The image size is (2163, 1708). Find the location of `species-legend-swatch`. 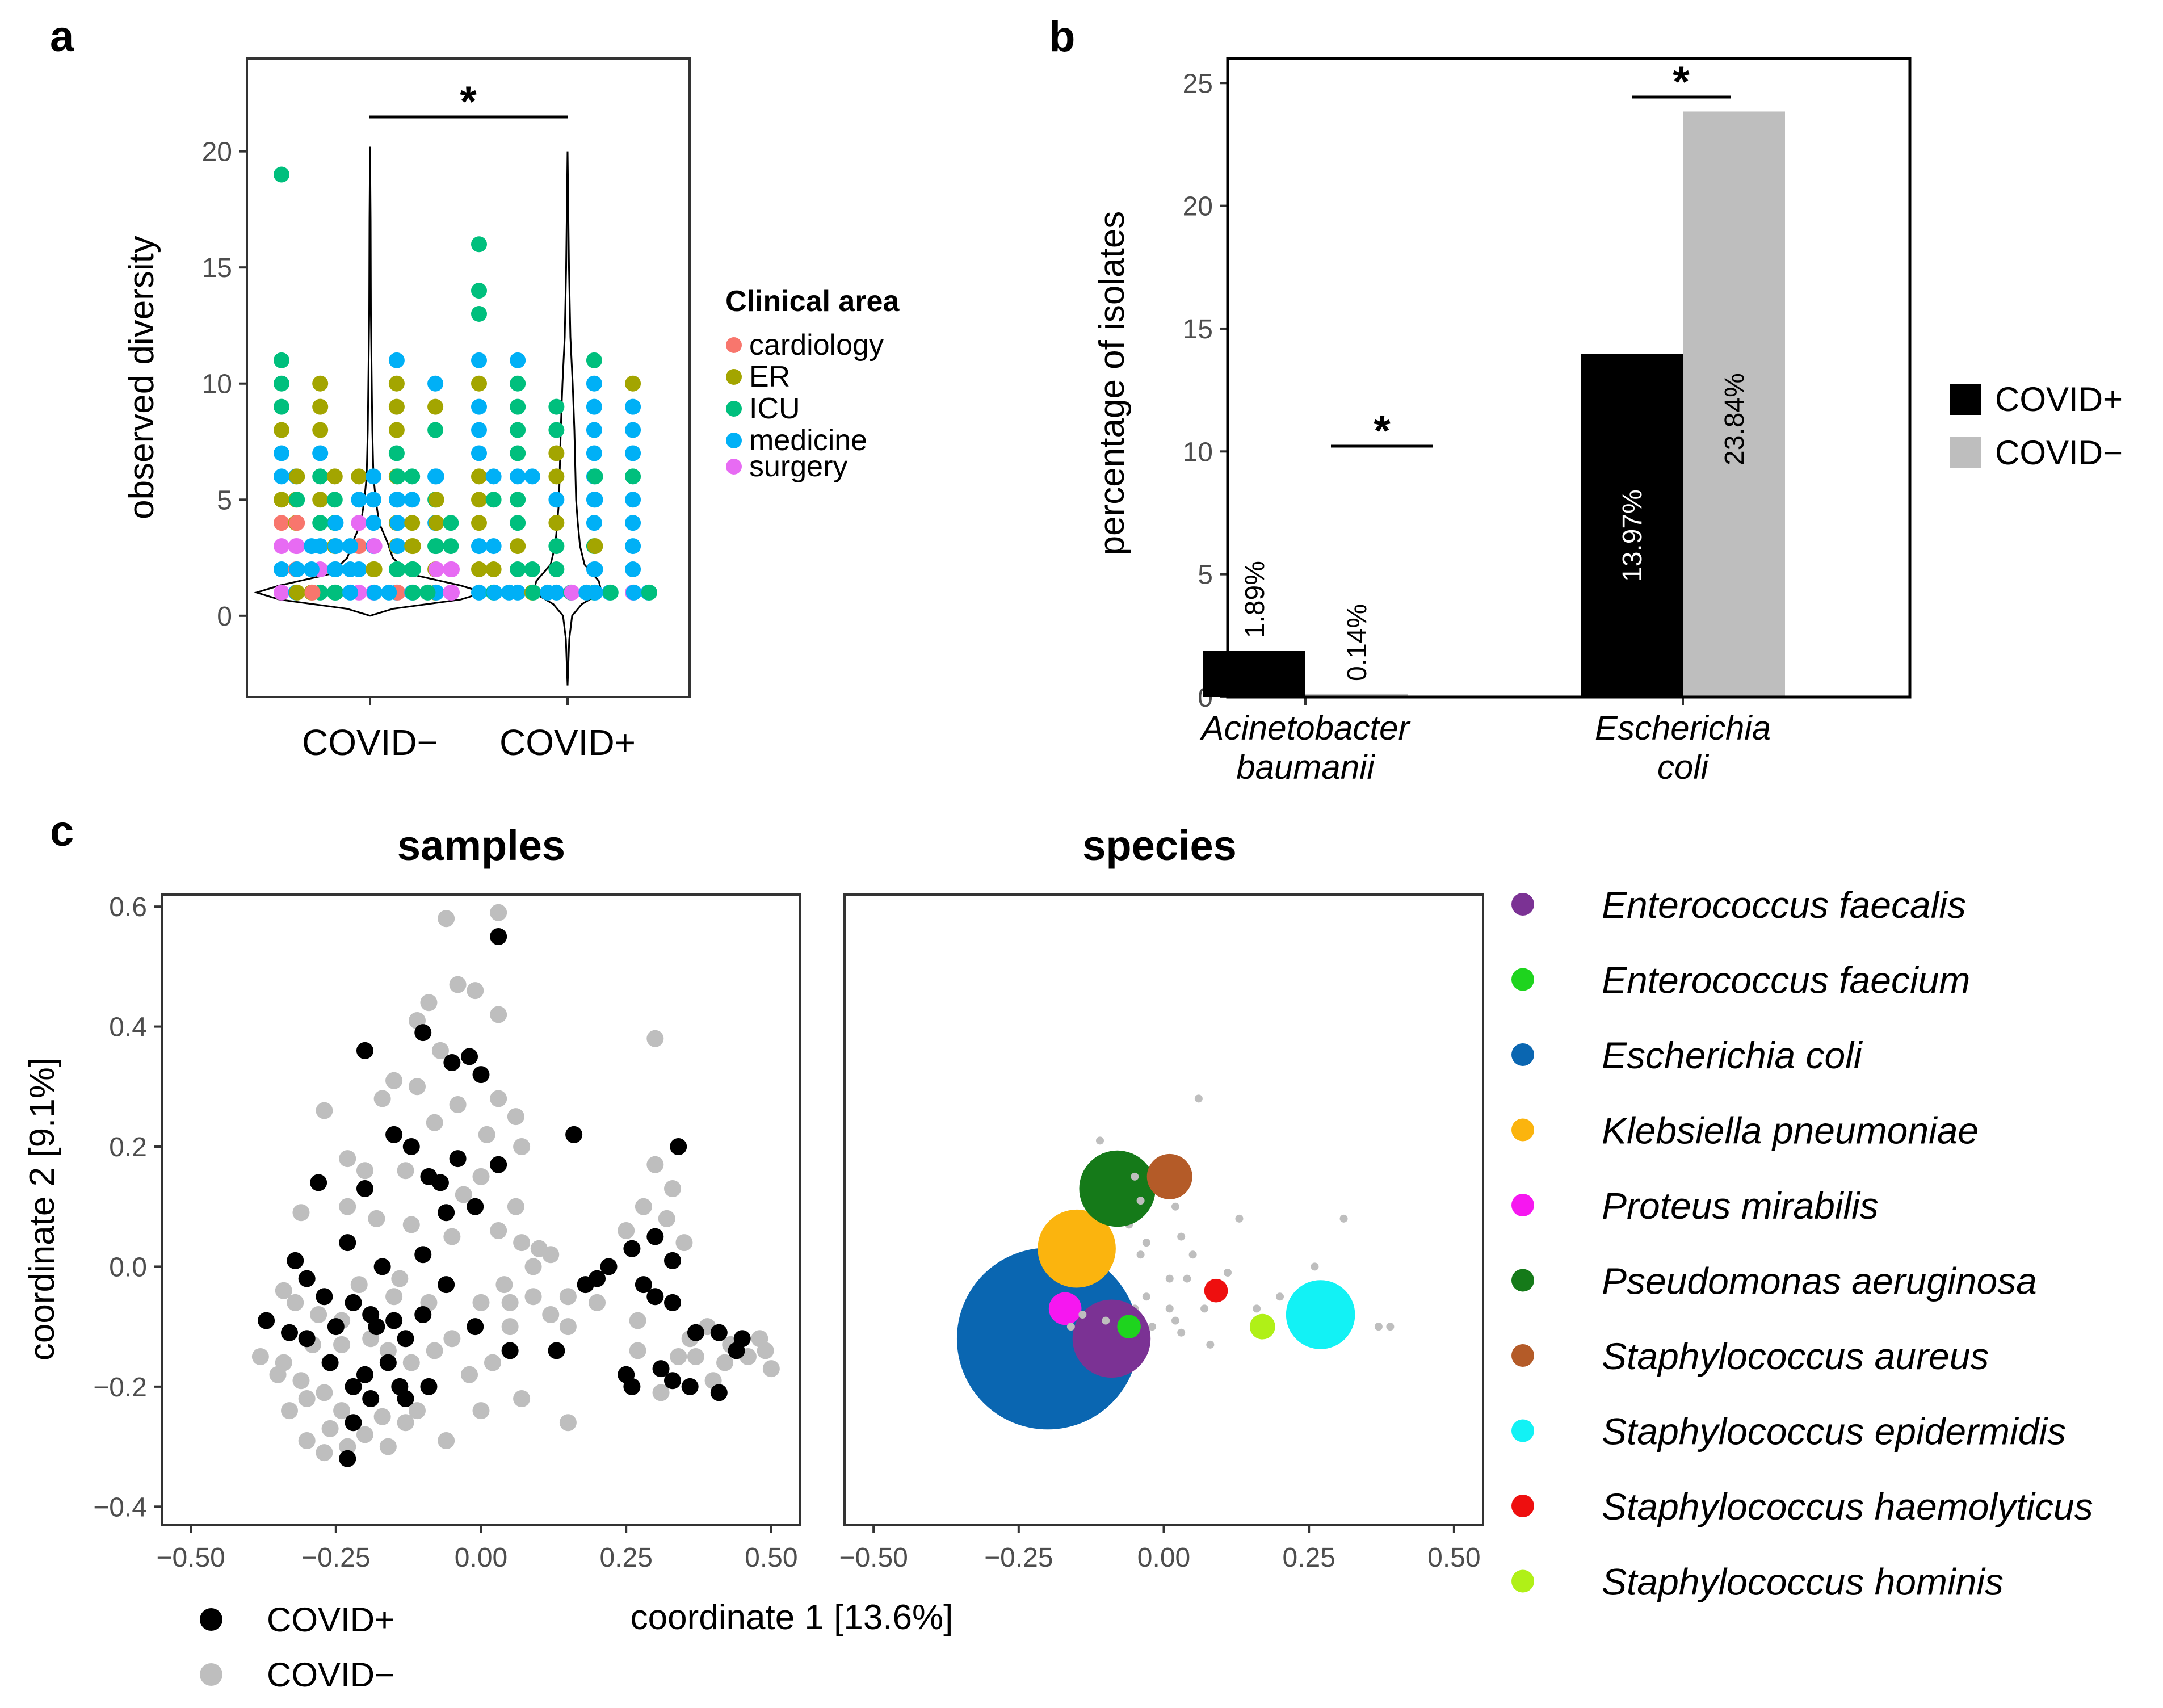

species-legend-swatch is located at coordinates (1522, 1506).